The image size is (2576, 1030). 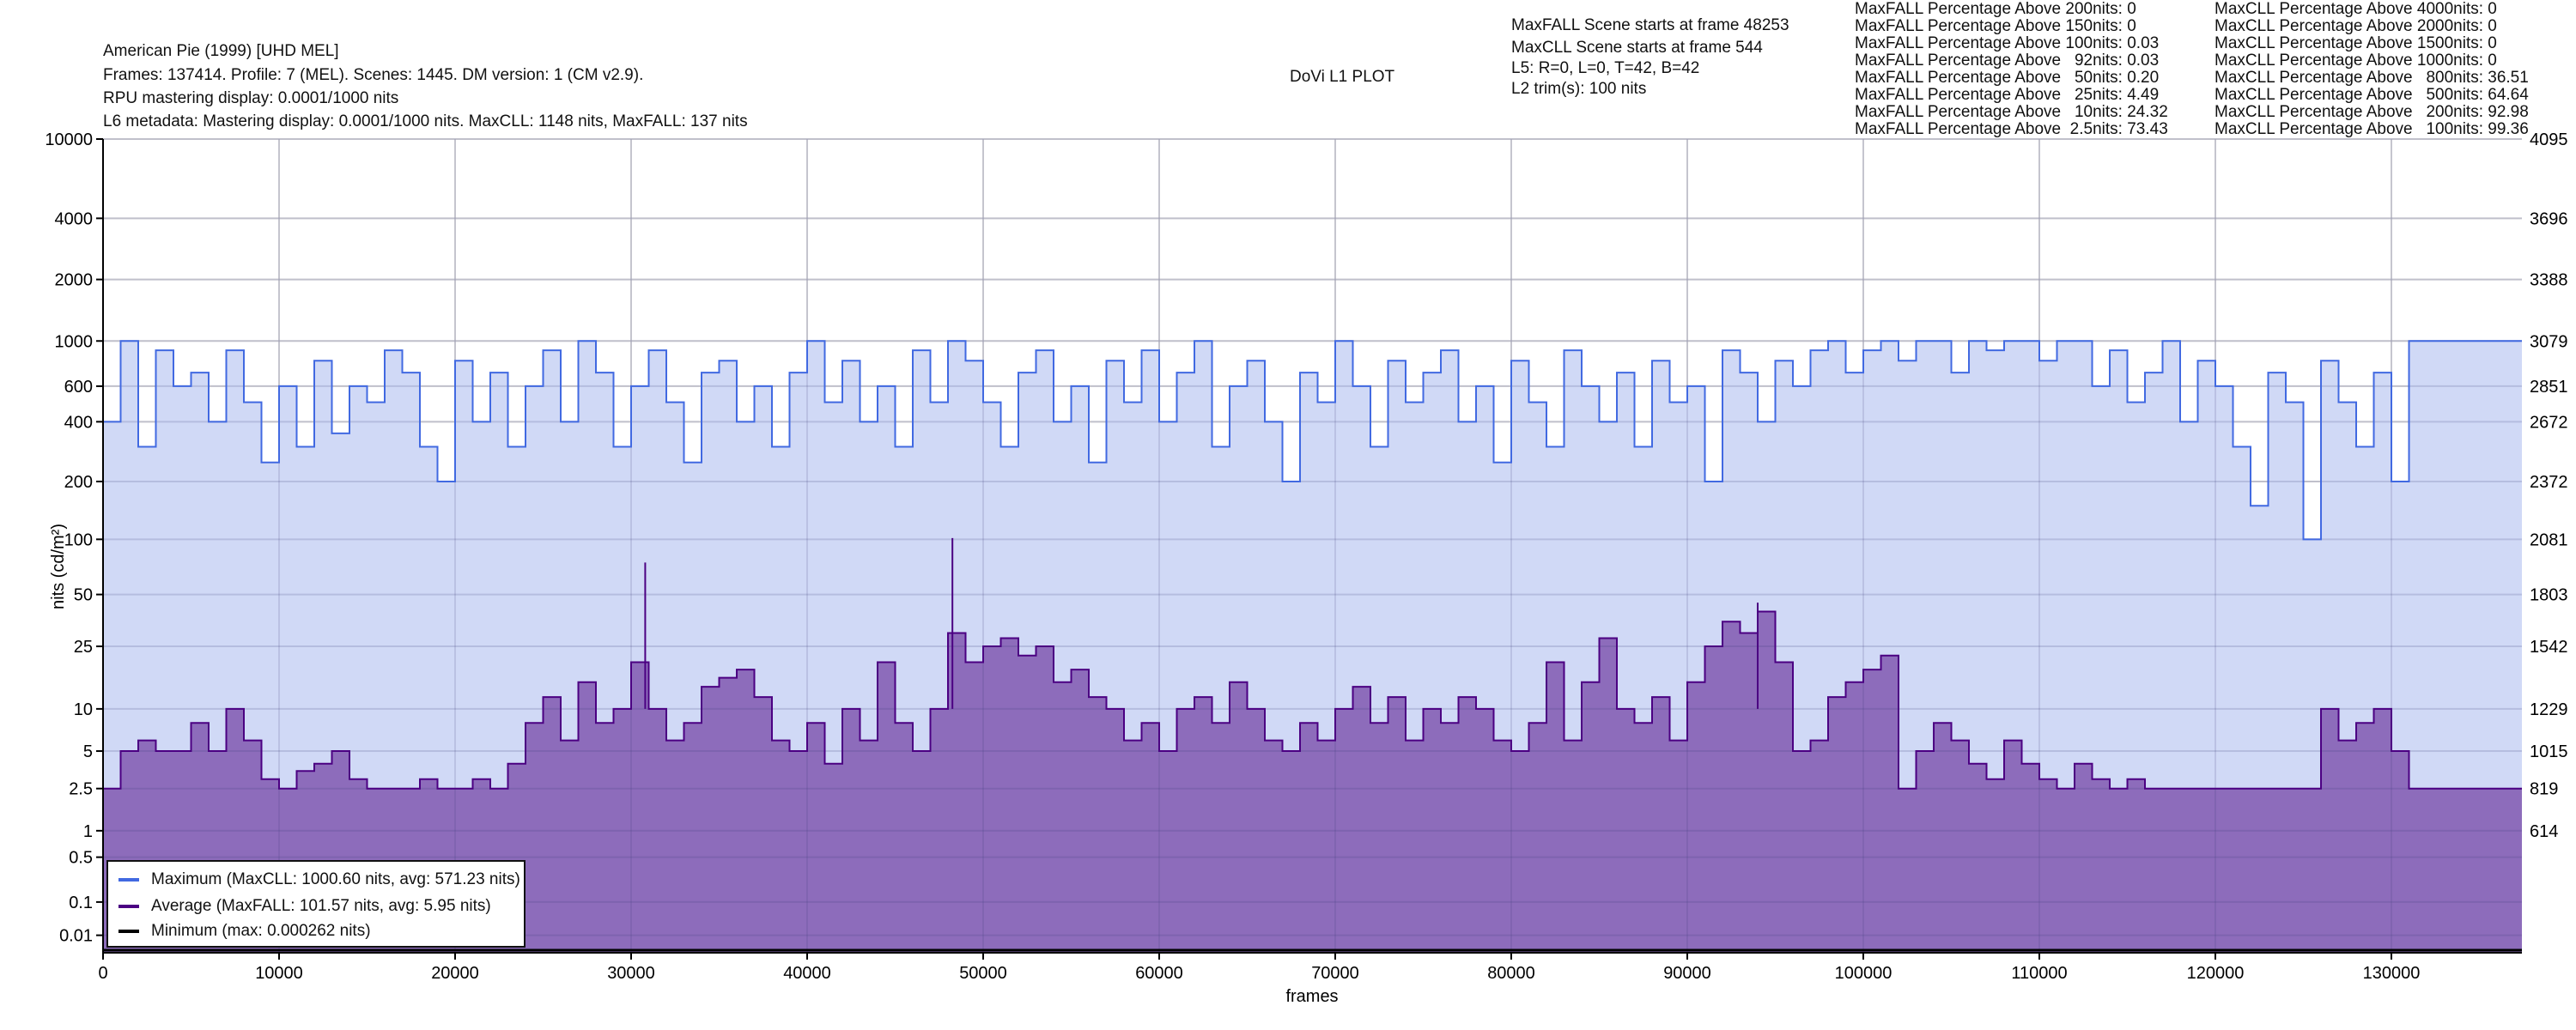 I want to click on average-spikes, so click(x=1202, y=623).